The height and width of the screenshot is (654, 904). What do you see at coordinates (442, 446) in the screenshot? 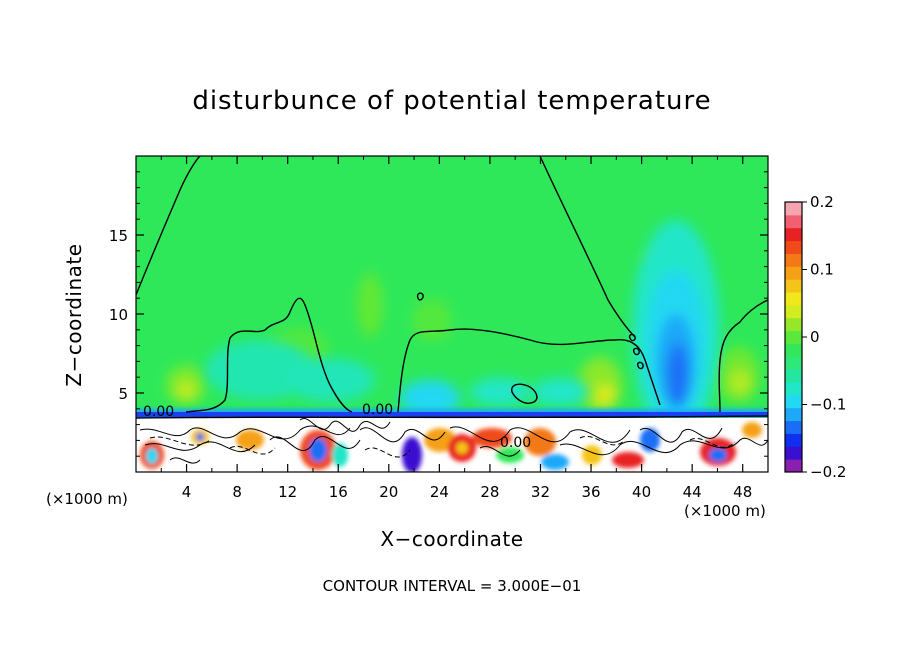
I see `lower-dashed-contours` at bounding box center [442, 446].